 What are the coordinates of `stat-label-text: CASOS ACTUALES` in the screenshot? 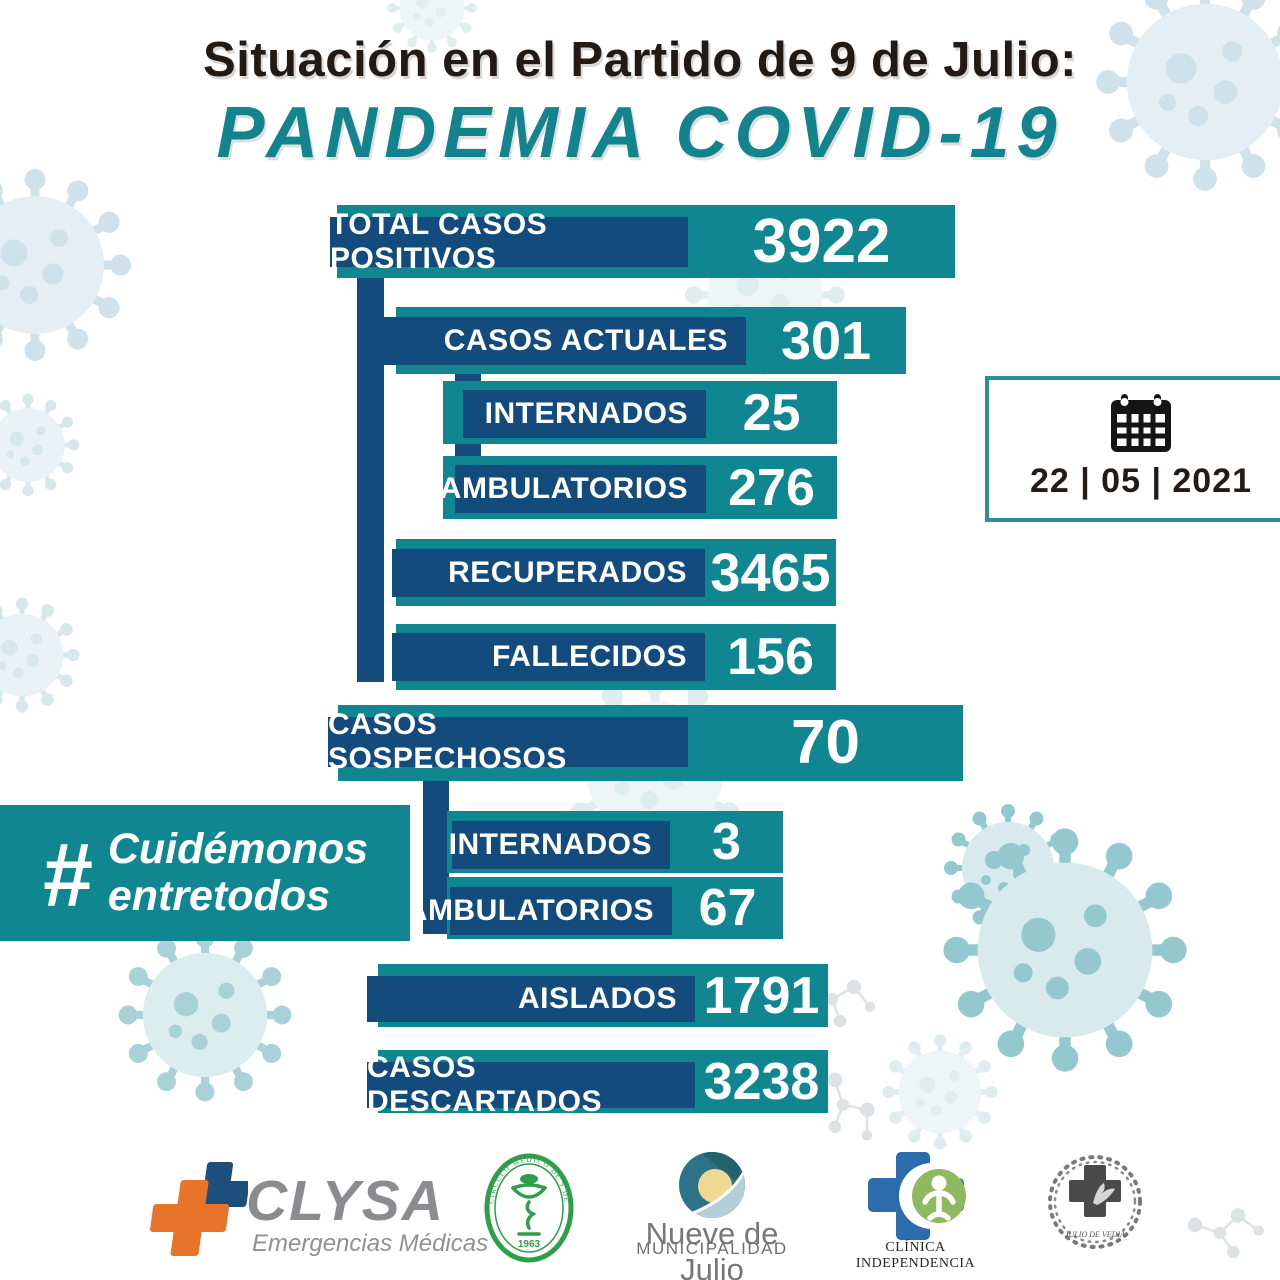 It's located at (585, 340).